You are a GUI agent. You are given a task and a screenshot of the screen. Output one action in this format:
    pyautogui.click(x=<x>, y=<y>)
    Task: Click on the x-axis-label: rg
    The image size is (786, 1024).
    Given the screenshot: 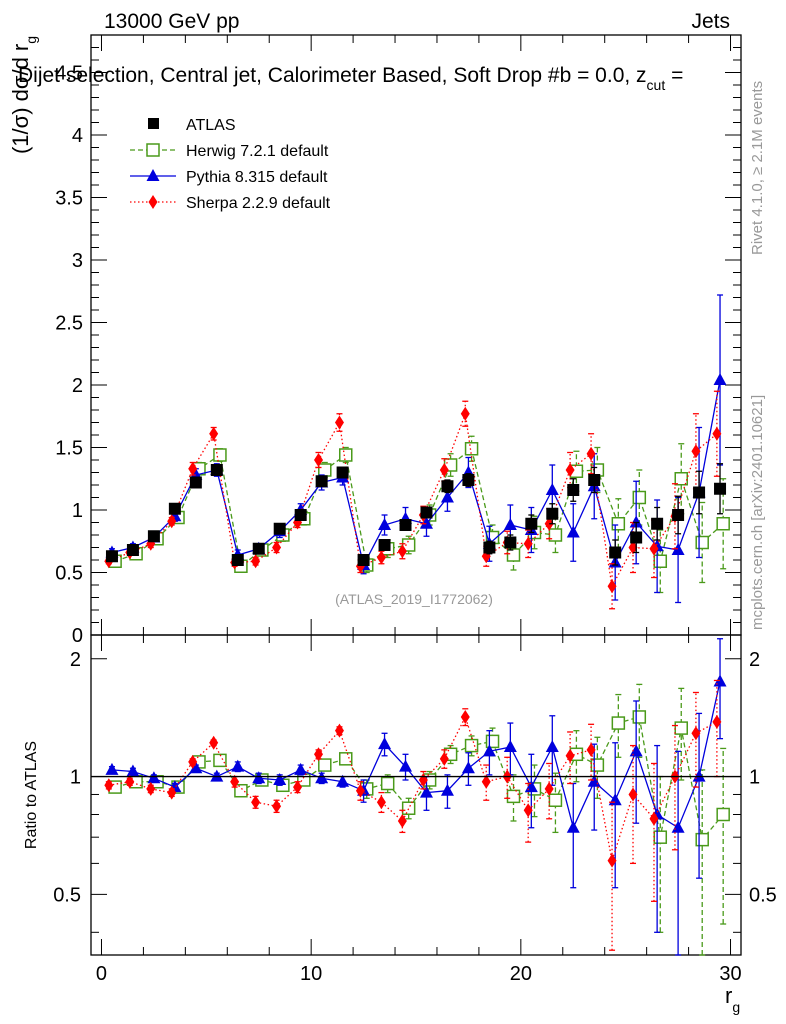 What is the action you would take?
    pyautogui.click(x=732, y=999)
    